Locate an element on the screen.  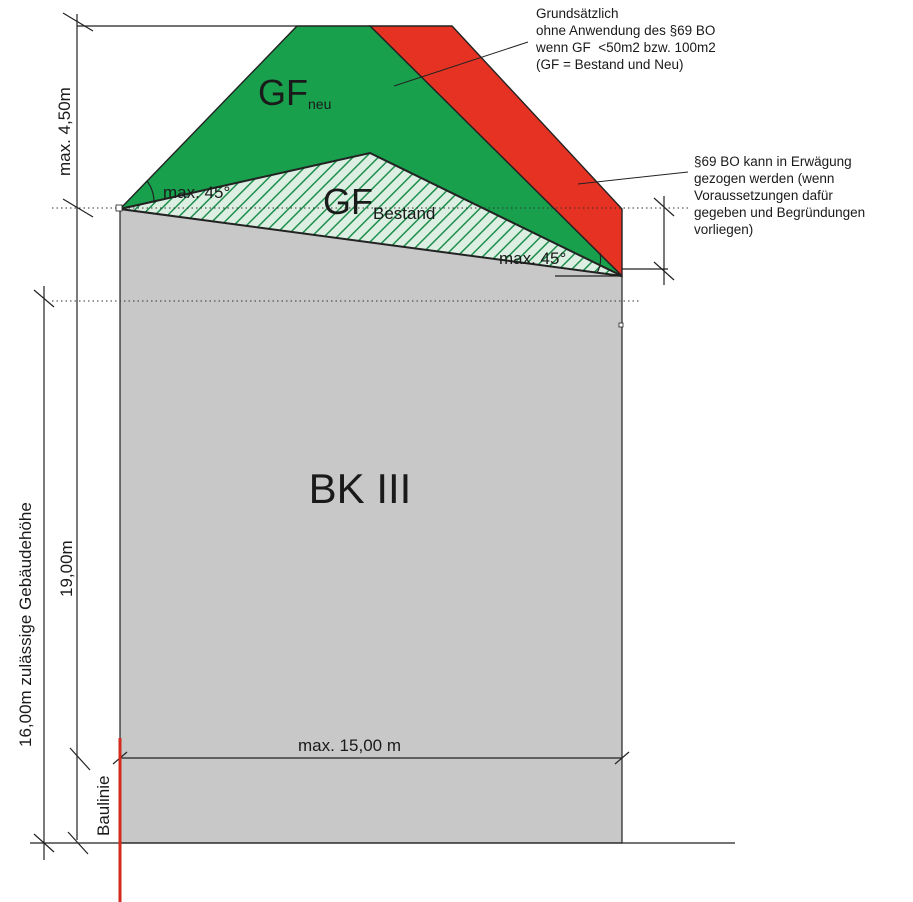
gf-bestand-label: GFBestand is located at coordinates (379, 202).